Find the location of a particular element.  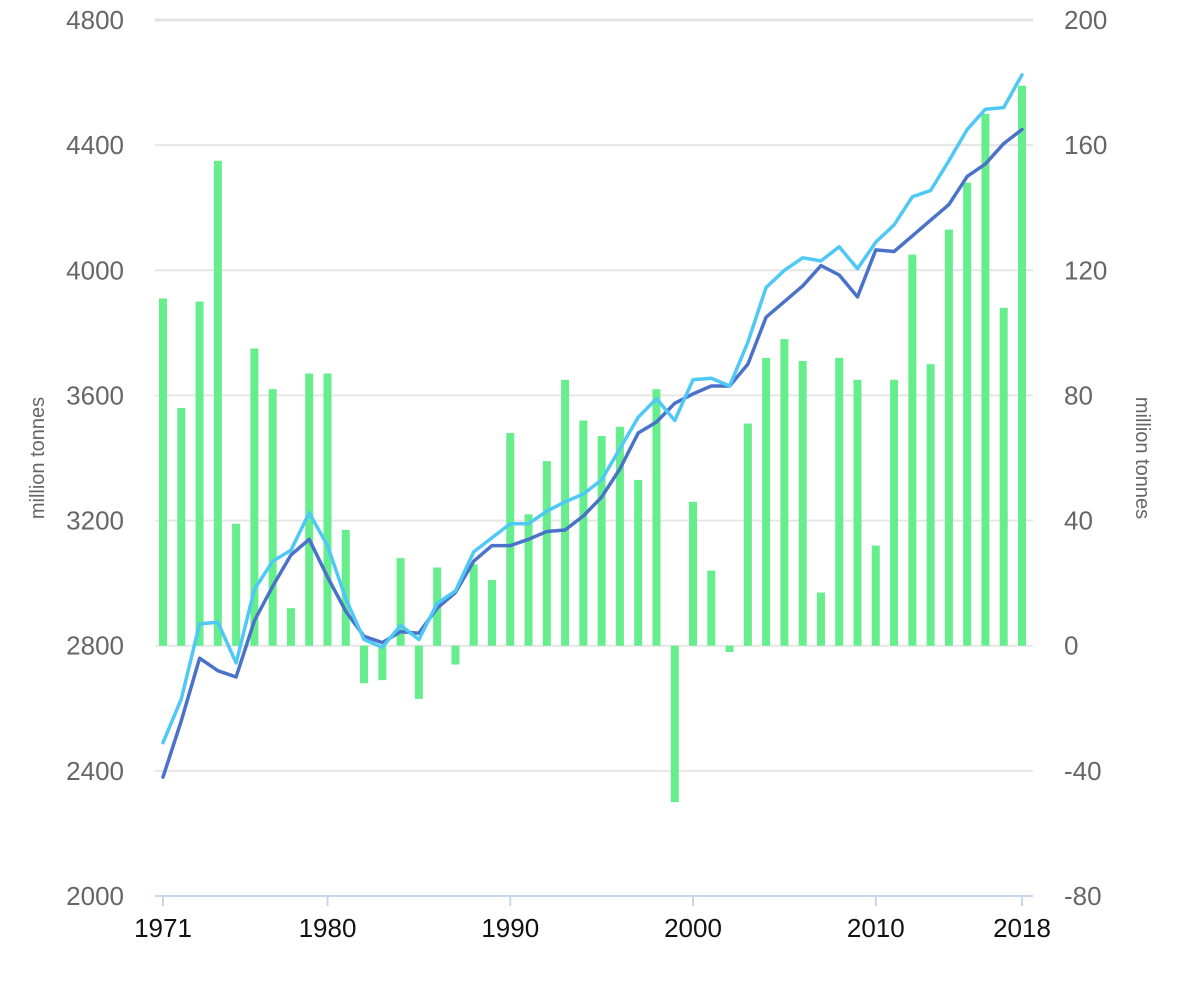

x-axis-tick-label: 2010 is located at coordinates (876, 928).